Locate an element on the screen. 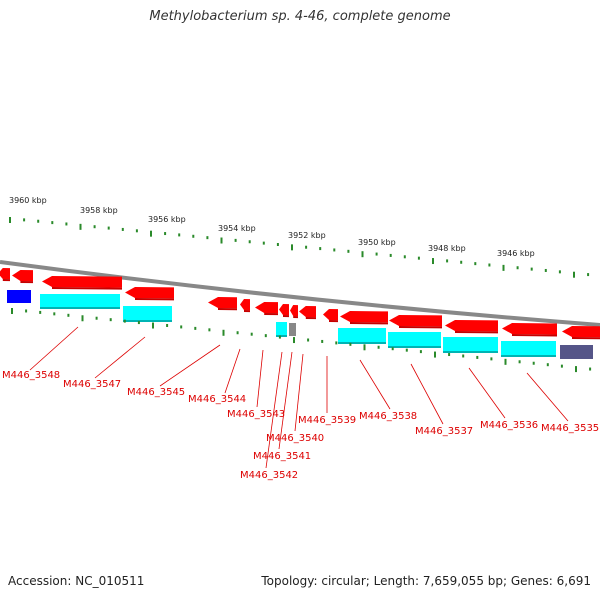 This screenshot has width=600, height=600. gene-label: M446_3547 is located at coordinates (92, 384).